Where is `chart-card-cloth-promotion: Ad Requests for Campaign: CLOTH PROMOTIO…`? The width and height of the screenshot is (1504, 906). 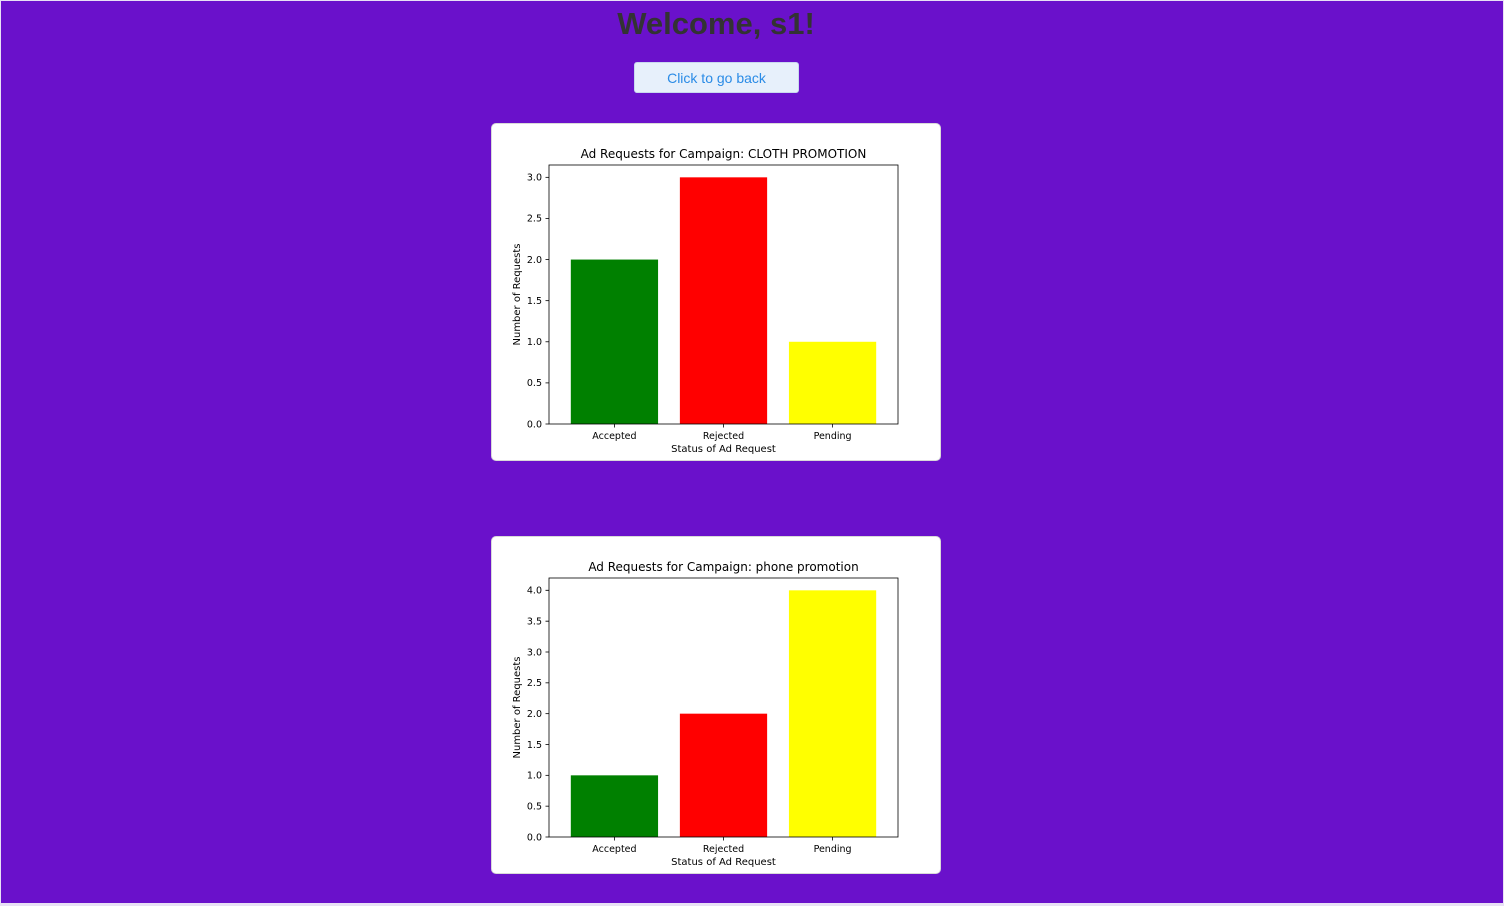
chart-card-cloth-promotion: Ad Requests for Campaign: CLOTH PROMOTIO… is located at coordinates (716, 292).